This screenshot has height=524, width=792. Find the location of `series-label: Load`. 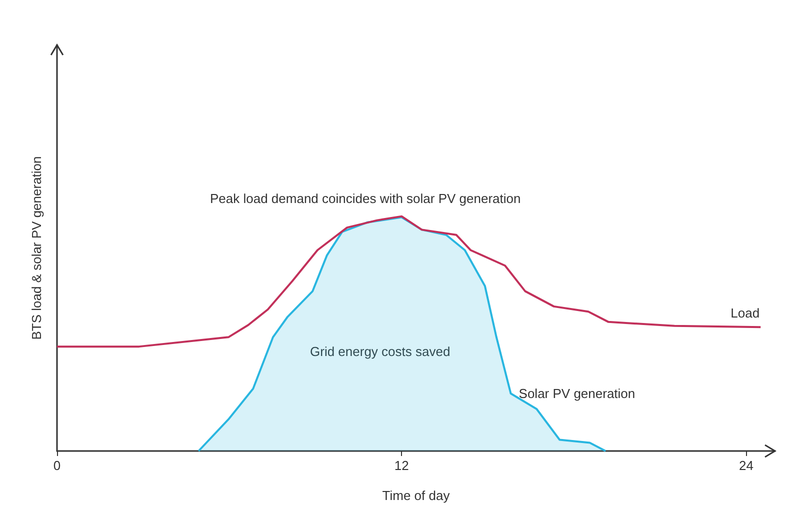

series-label: Load is located at coordinates (745, 313).